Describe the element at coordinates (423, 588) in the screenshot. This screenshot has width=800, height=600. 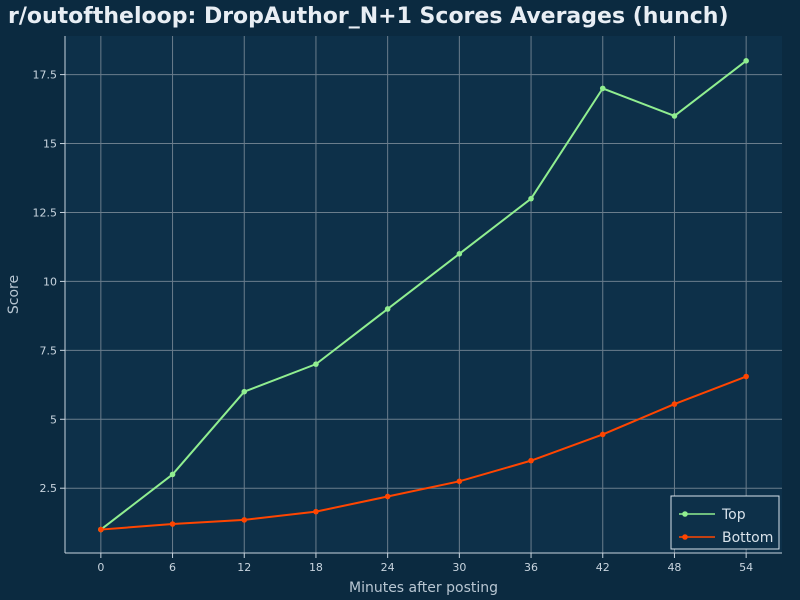
I see `x-axis-label: Minutes after posting` at that location.